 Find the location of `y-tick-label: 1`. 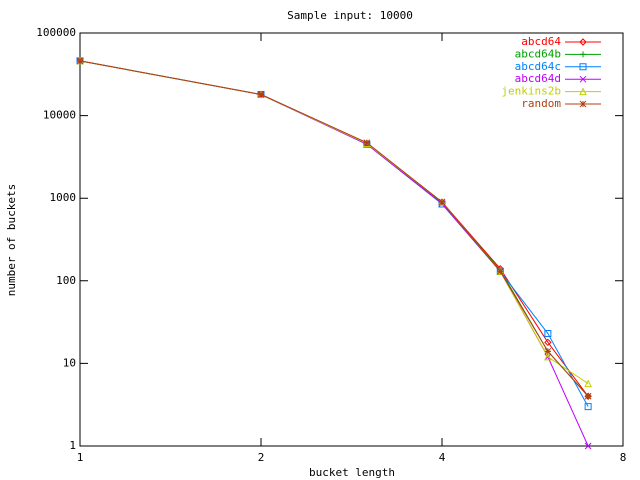

y-tick-label: 1 is located at coordinates (72, 445).